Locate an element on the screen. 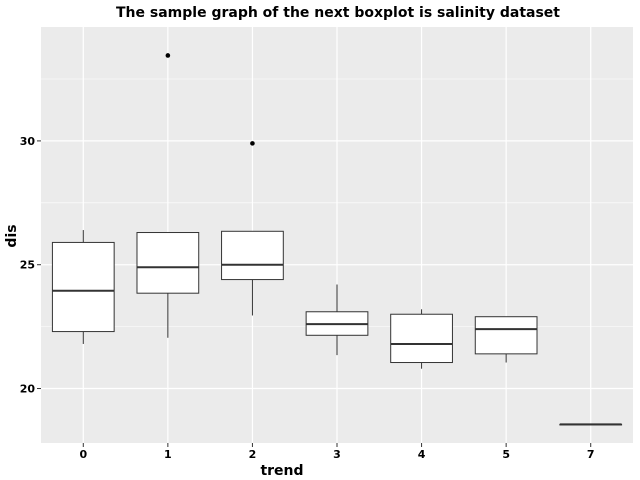 The width and height of the screenshot is (640, 480). x-tick-label: 2 is located at coordinates (253, 454).